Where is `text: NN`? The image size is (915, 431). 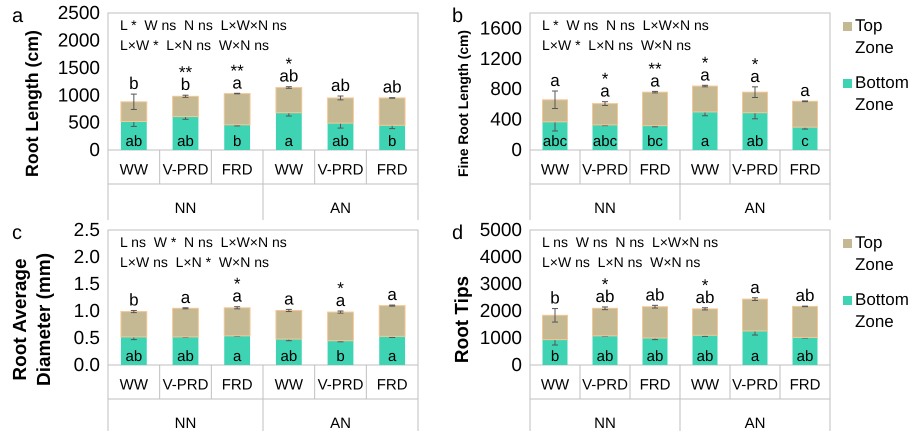 text: NN is located at coordinates (185, 423).